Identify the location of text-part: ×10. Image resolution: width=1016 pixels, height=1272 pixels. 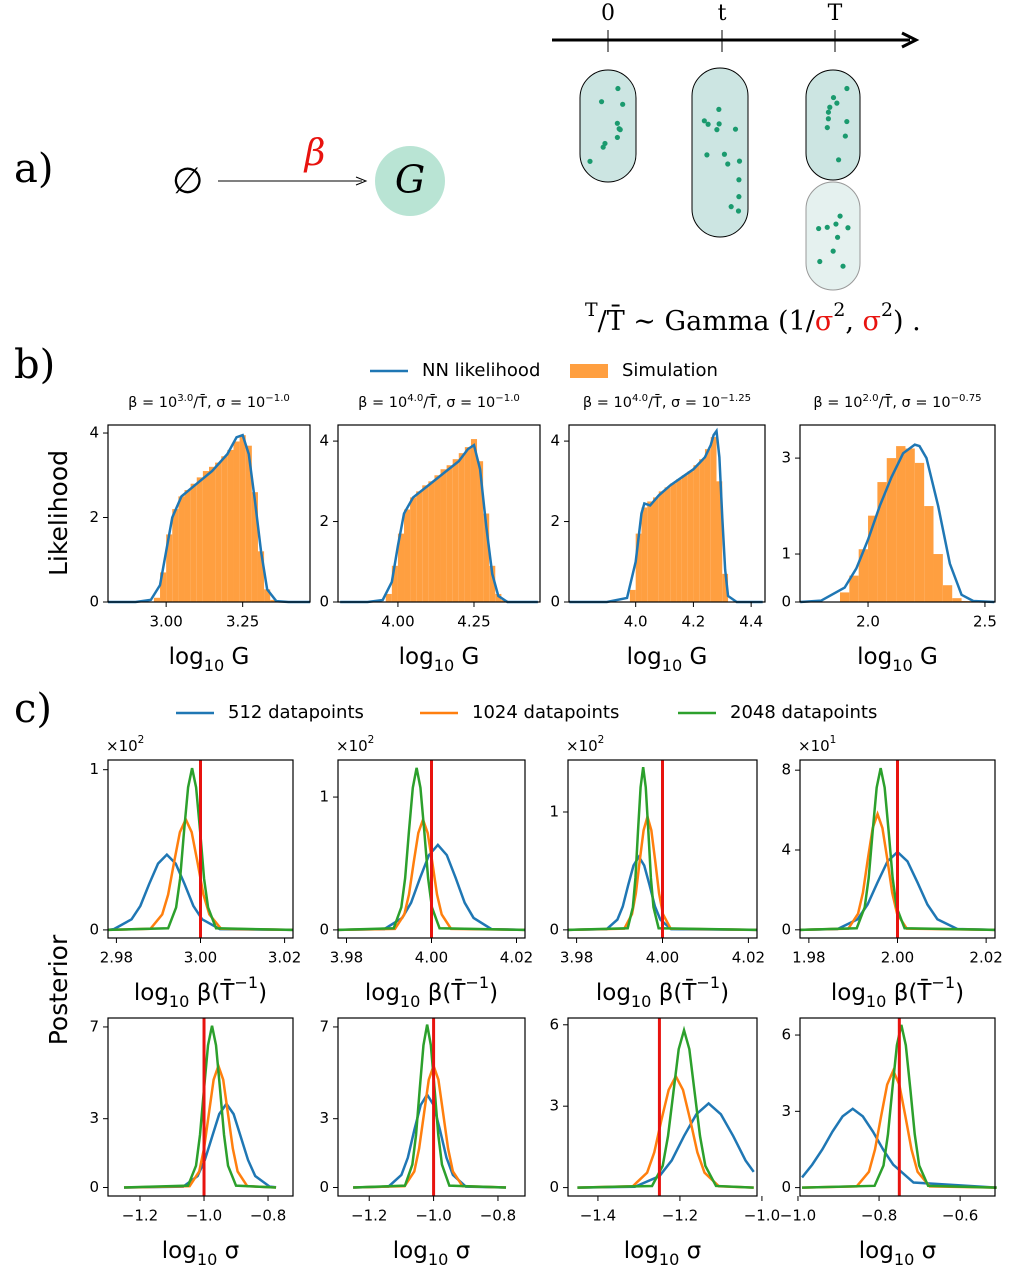
(122, 746).